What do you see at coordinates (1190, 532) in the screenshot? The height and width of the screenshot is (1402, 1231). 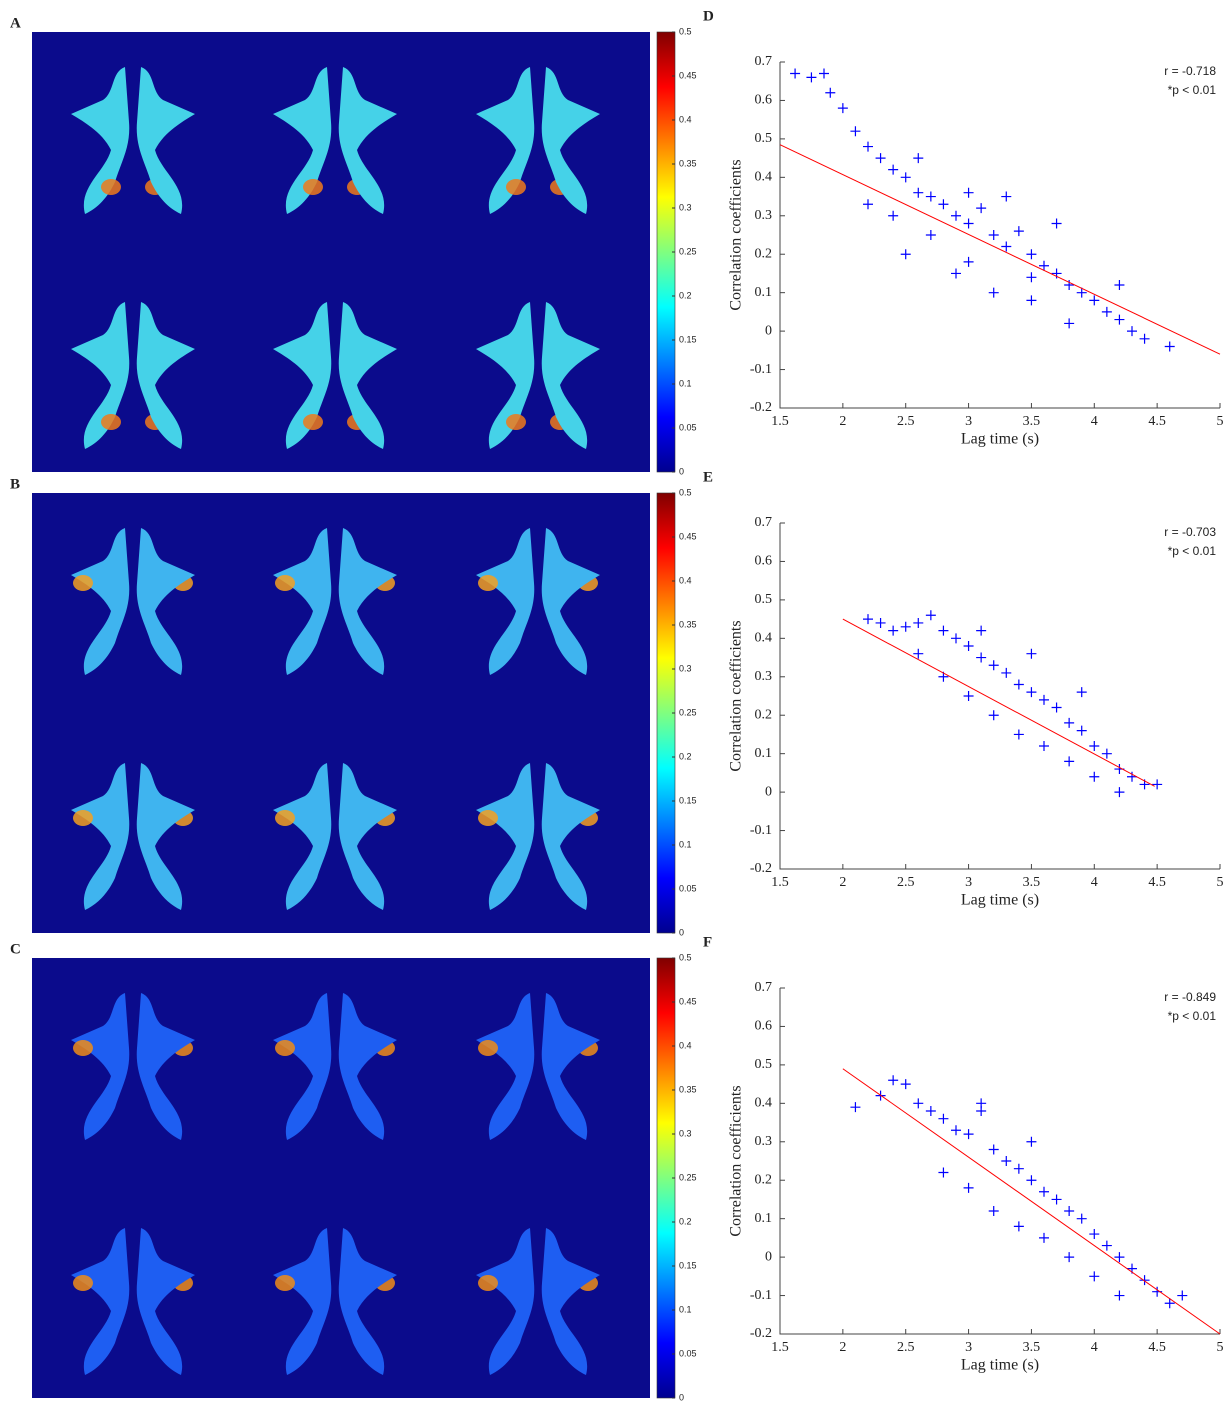 I see `annotation: r = -0.703` at bounding box center [1190, 532].